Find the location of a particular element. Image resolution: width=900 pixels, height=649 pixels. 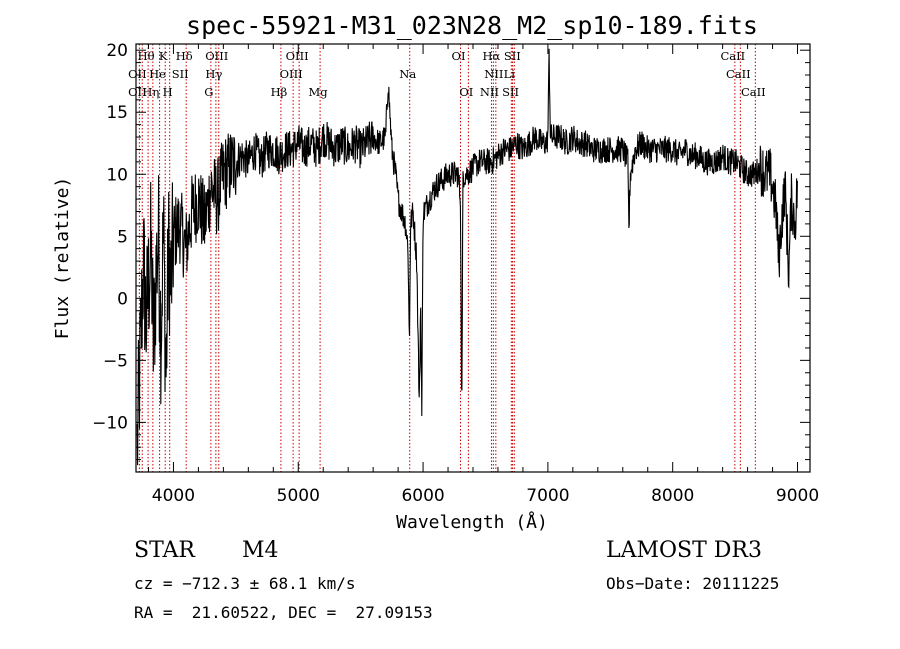

y-tick-label: −10 is located at coordinates (110, 423).